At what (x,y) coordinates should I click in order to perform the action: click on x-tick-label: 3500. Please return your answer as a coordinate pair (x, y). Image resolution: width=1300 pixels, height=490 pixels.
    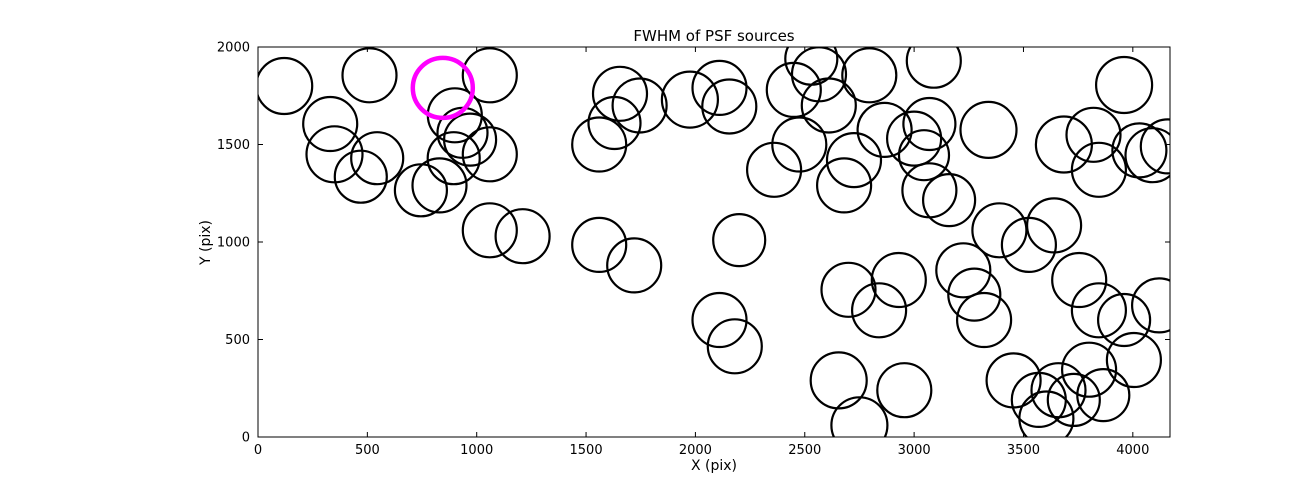
    Looking at the image, I should click on (1023, 450).